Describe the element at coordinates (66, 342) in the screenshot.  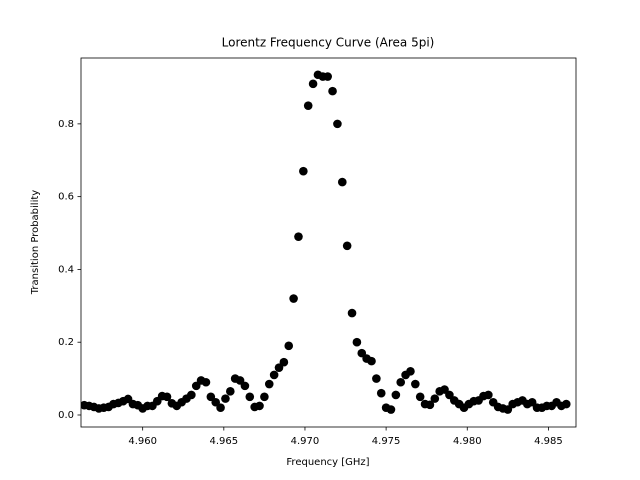
I see `y-tick-label: 0.2` at that location.